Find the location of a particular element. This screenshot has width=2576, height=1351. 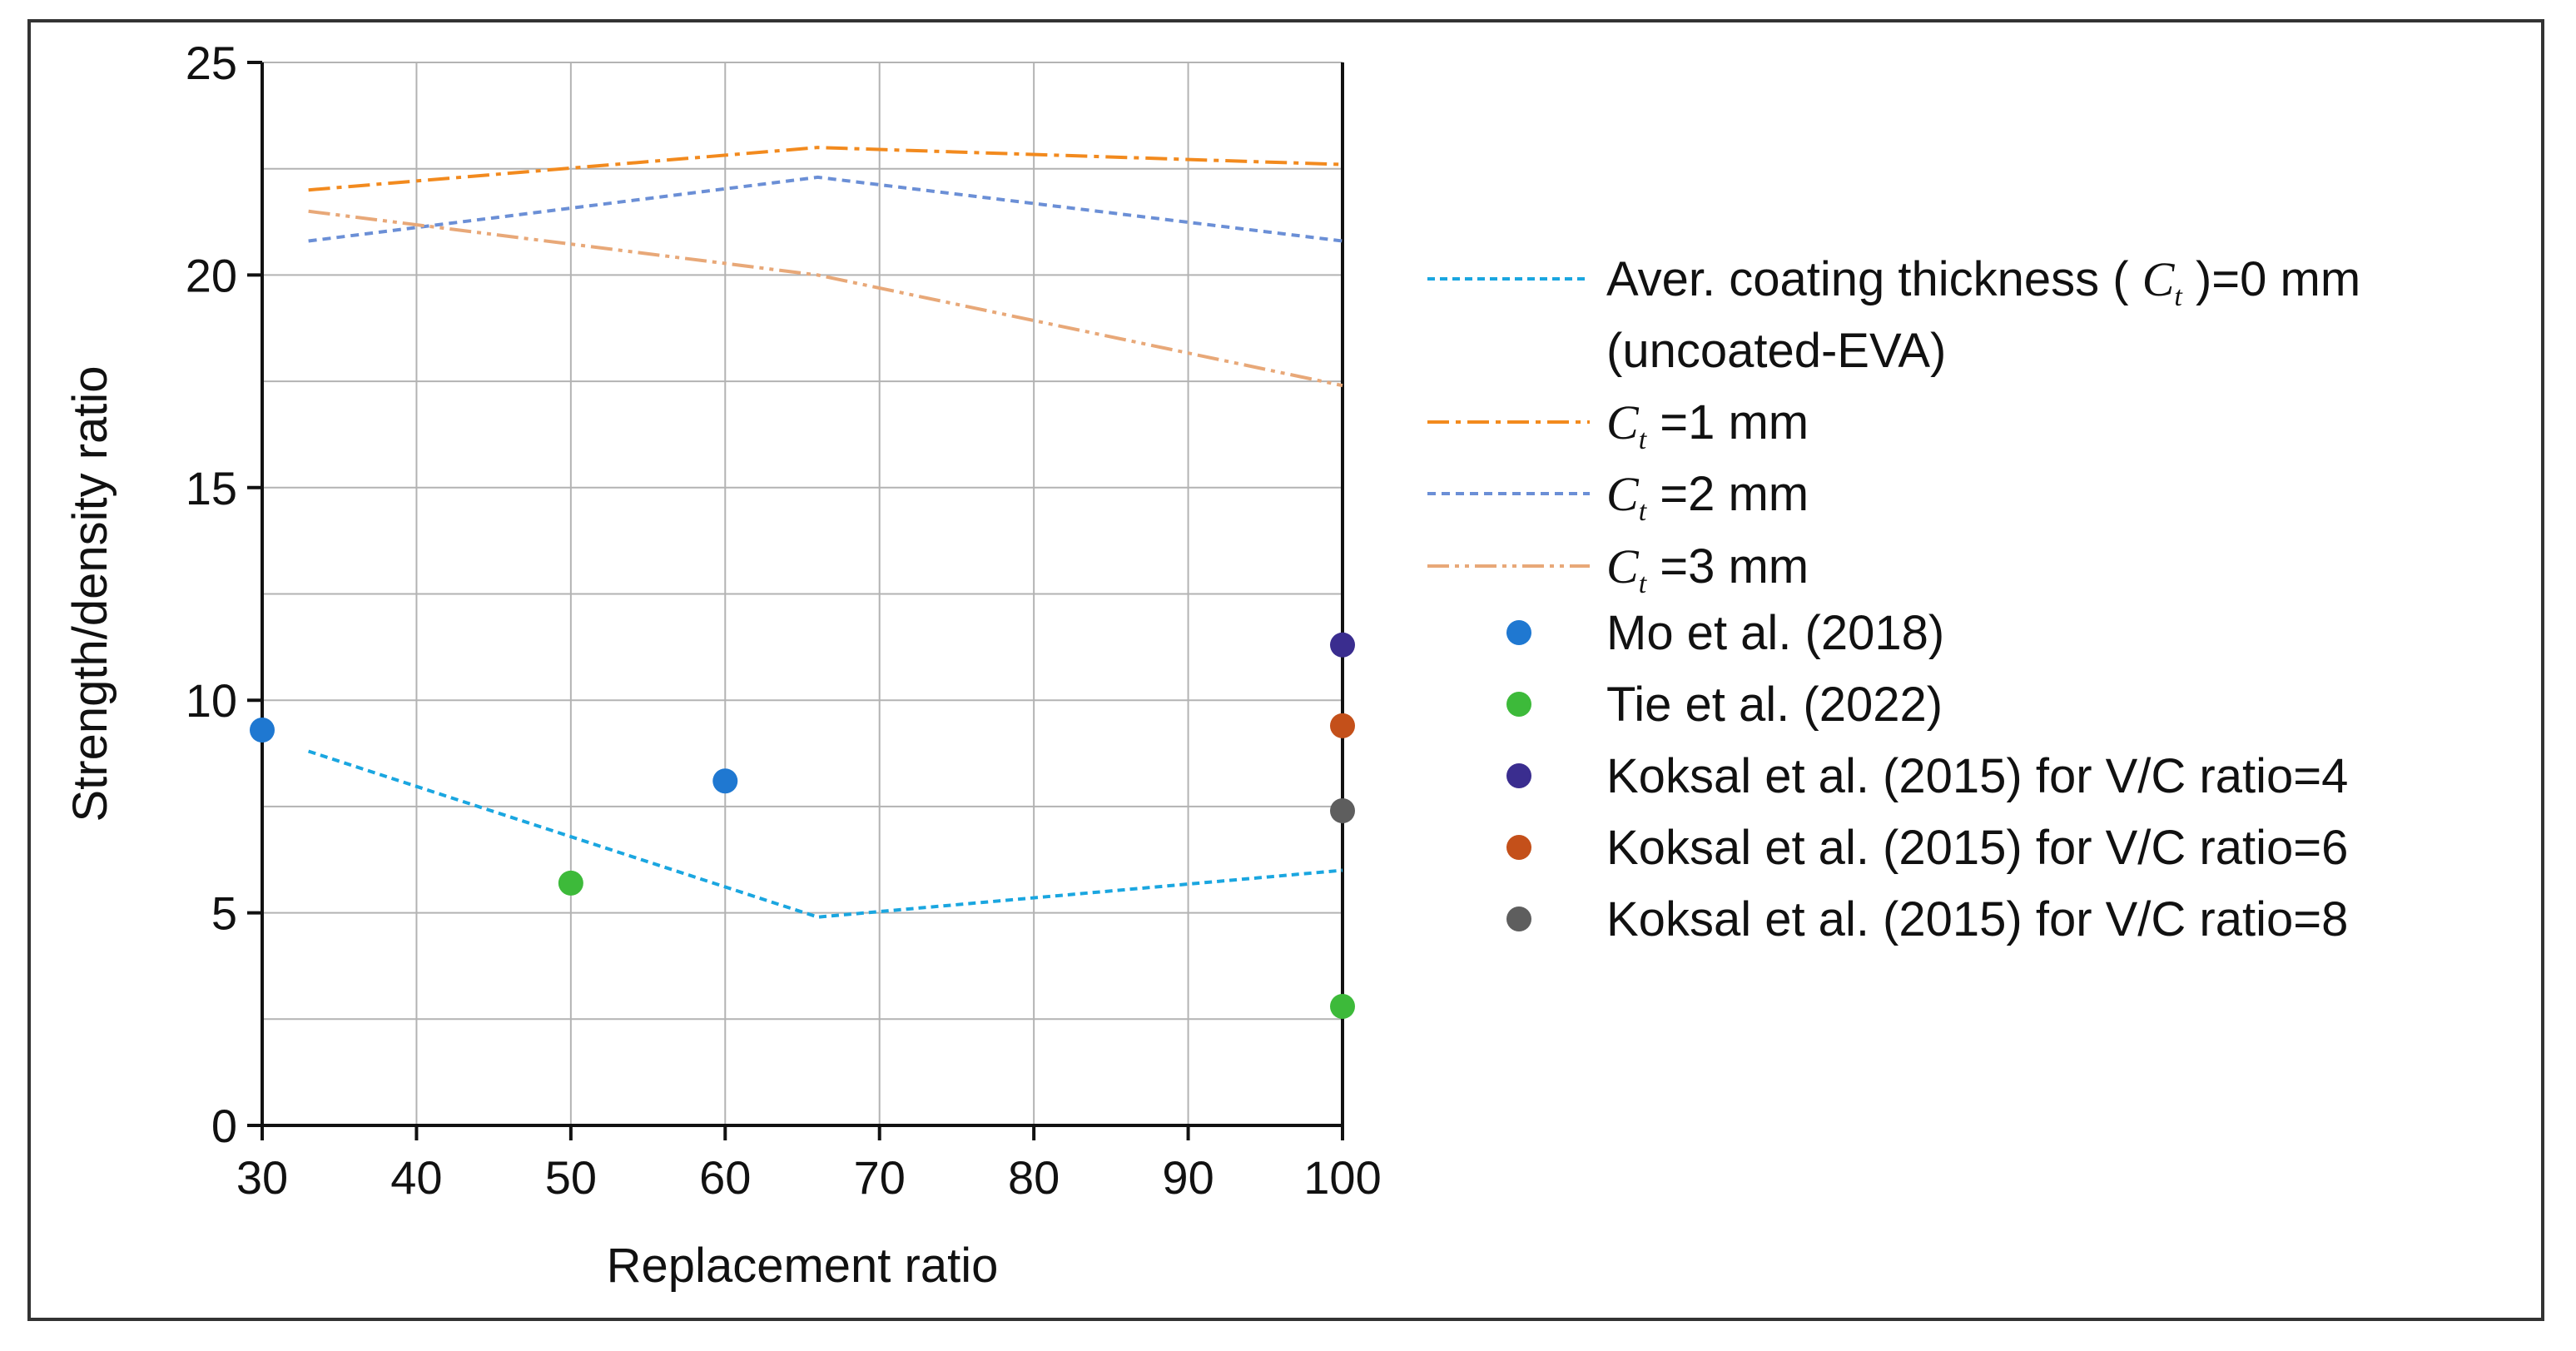

y-axis-title: Strength/density ratio is located at coordinates (90, 594).